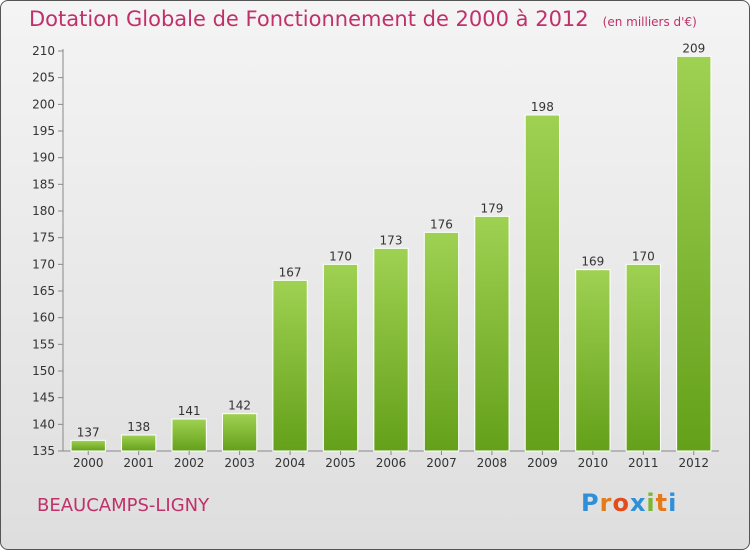 The image size is (750, 550). What do you see at coordinates (391, 240) in the screenshot?
I see `bar-value-label: 173` at bounding box center [391, 240].